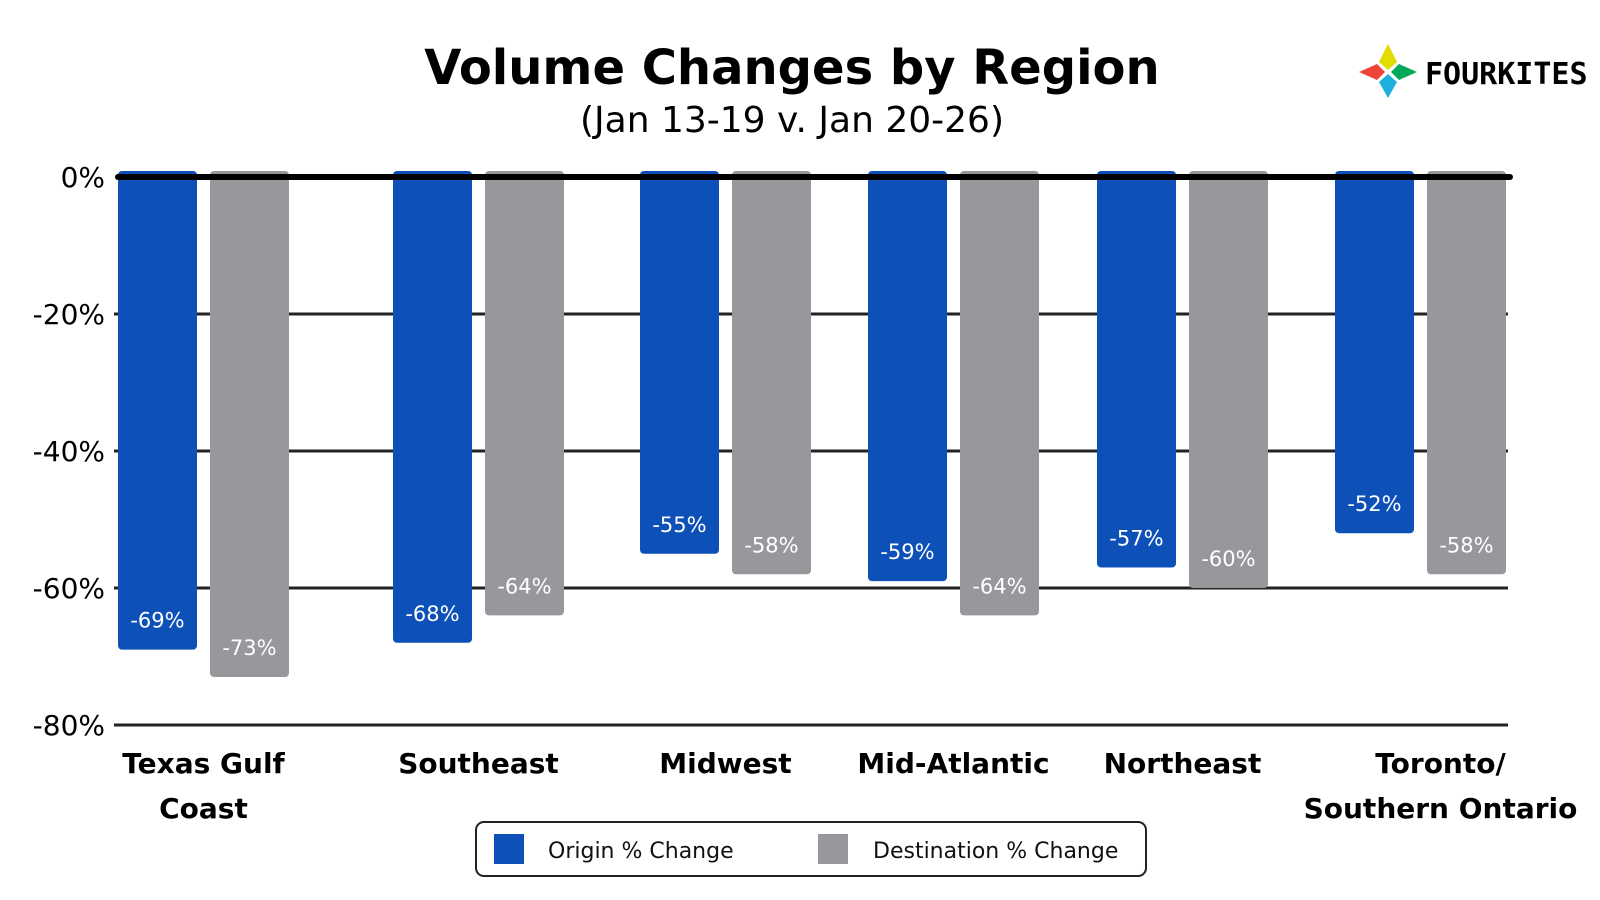  Describe the element at coordinates (478, 763) in the screenshot. I see `category-label: Southeast` at that location.